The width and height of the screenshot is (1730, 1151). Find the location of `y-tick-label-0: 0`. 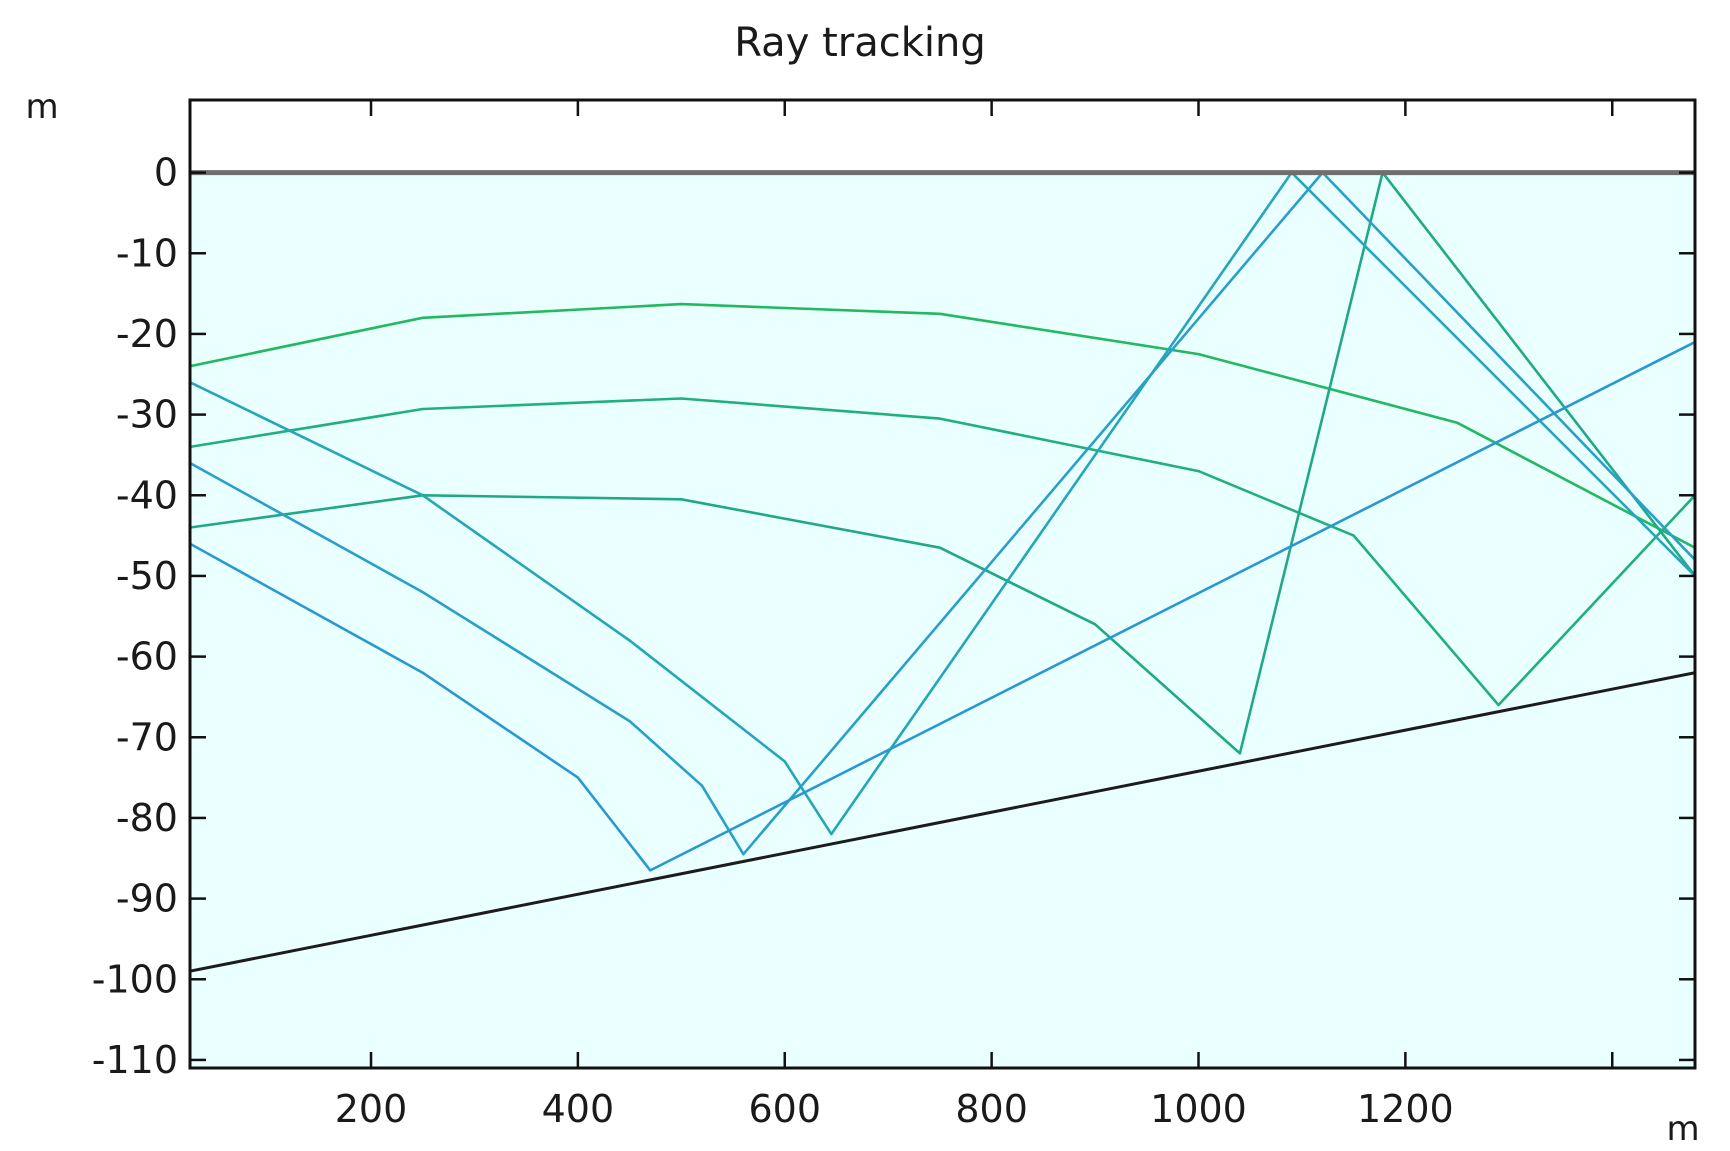

y-tick-label-0: 0 is located at coordinates (166, 173).